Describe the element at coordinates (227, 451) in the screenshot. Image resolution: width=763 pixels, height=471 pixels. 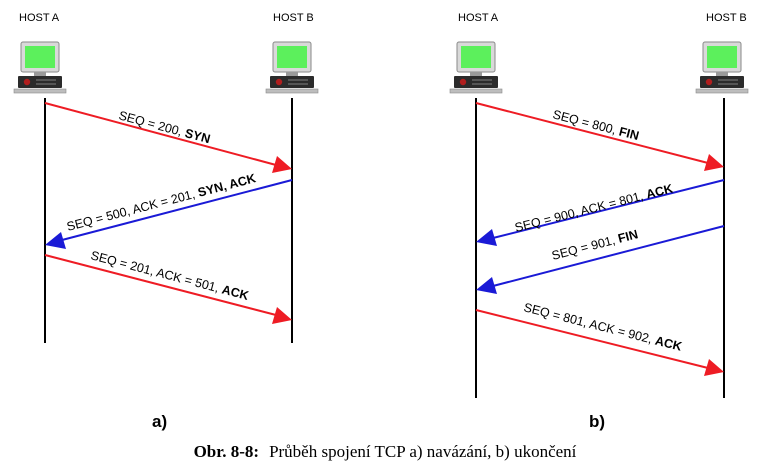
I see `caption-prefix: Obr. 8-8:` at that location.